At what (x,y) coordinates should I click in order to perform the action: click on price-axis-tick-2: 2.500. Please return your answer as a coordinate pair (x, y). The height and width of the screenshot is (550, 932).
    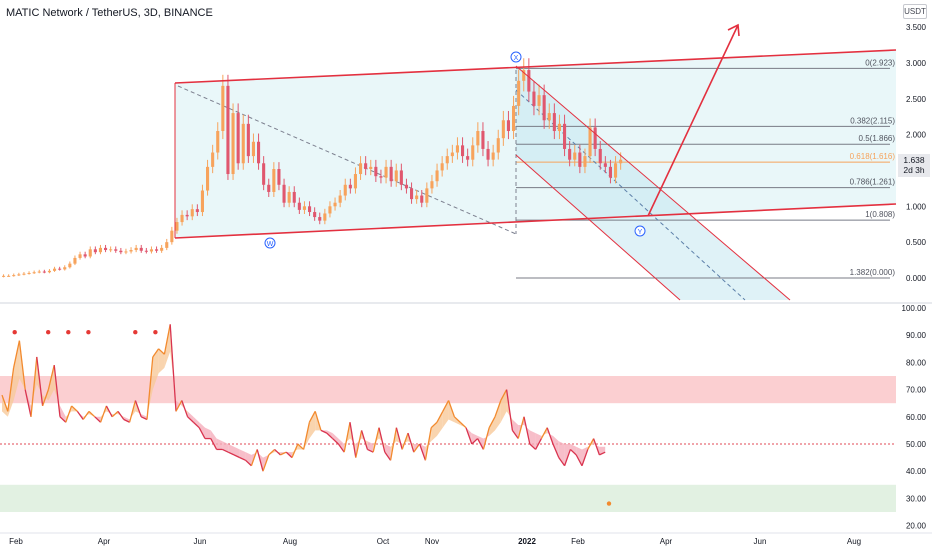
    Looking at the image, I should click on (916, 99).